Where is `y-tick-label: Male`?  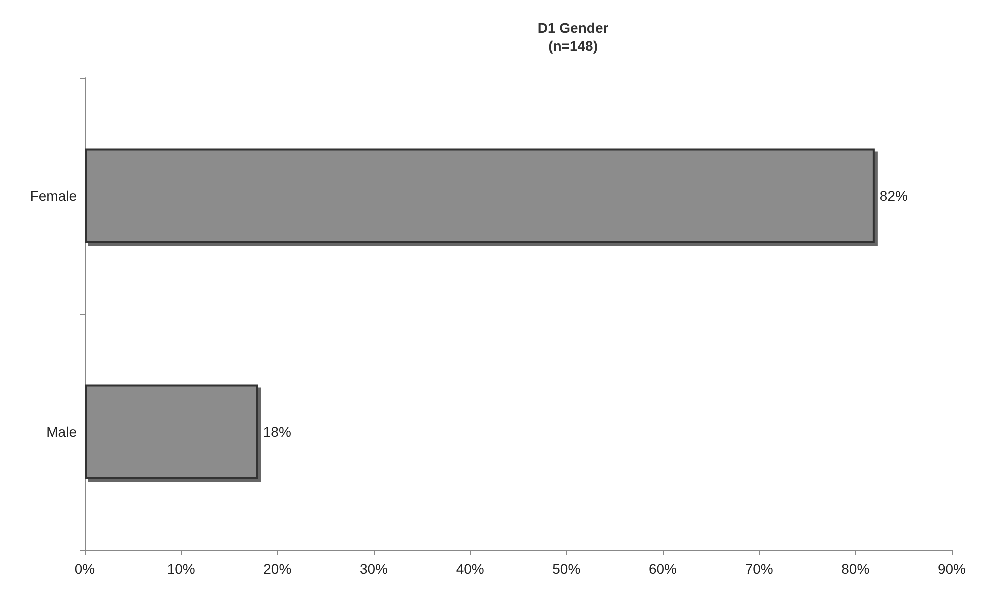
y-tick-label: Male is located at coordinates (62, 432).